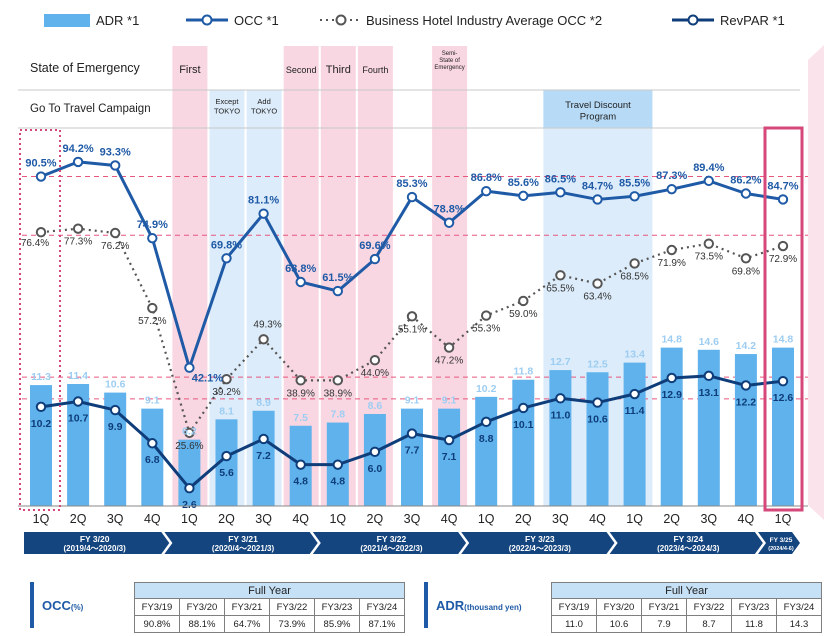 This screenshot has width=824, height=636. What do you see at coordinates (754, 624) in the screenshot?
I see `adr-value-cell: 11.8` at bounding box center [754, 624].